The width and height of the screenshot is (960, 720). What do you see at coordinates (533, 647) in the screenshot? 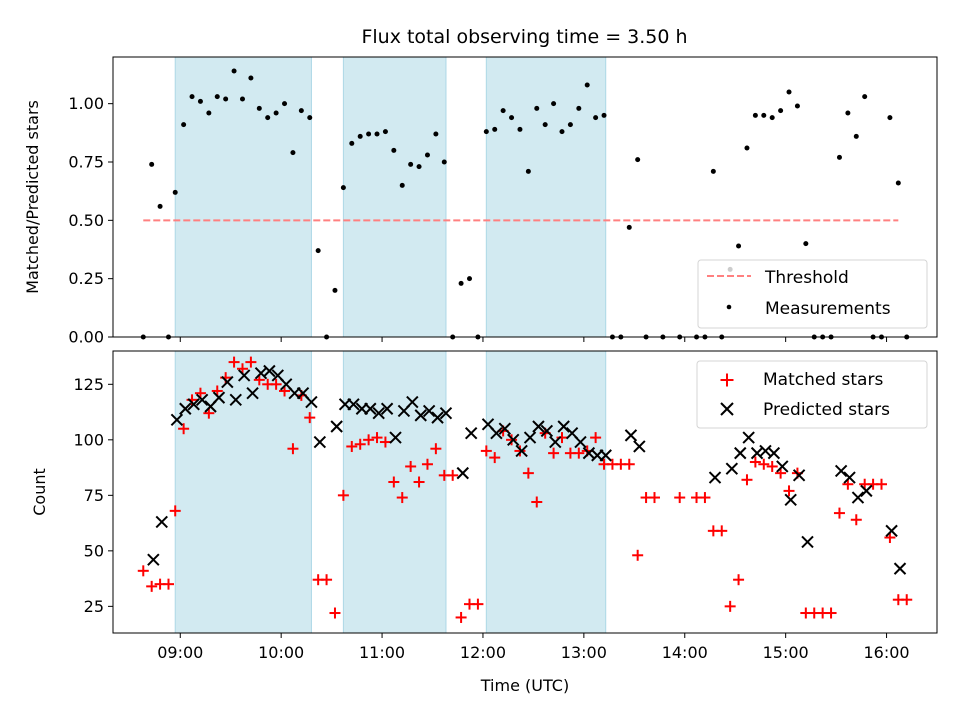
I see `count-x-ticks: 09:00 10:00 11:00 12:00 13:00 14:00 15:00 16:00` at bounding box center [533, 647].